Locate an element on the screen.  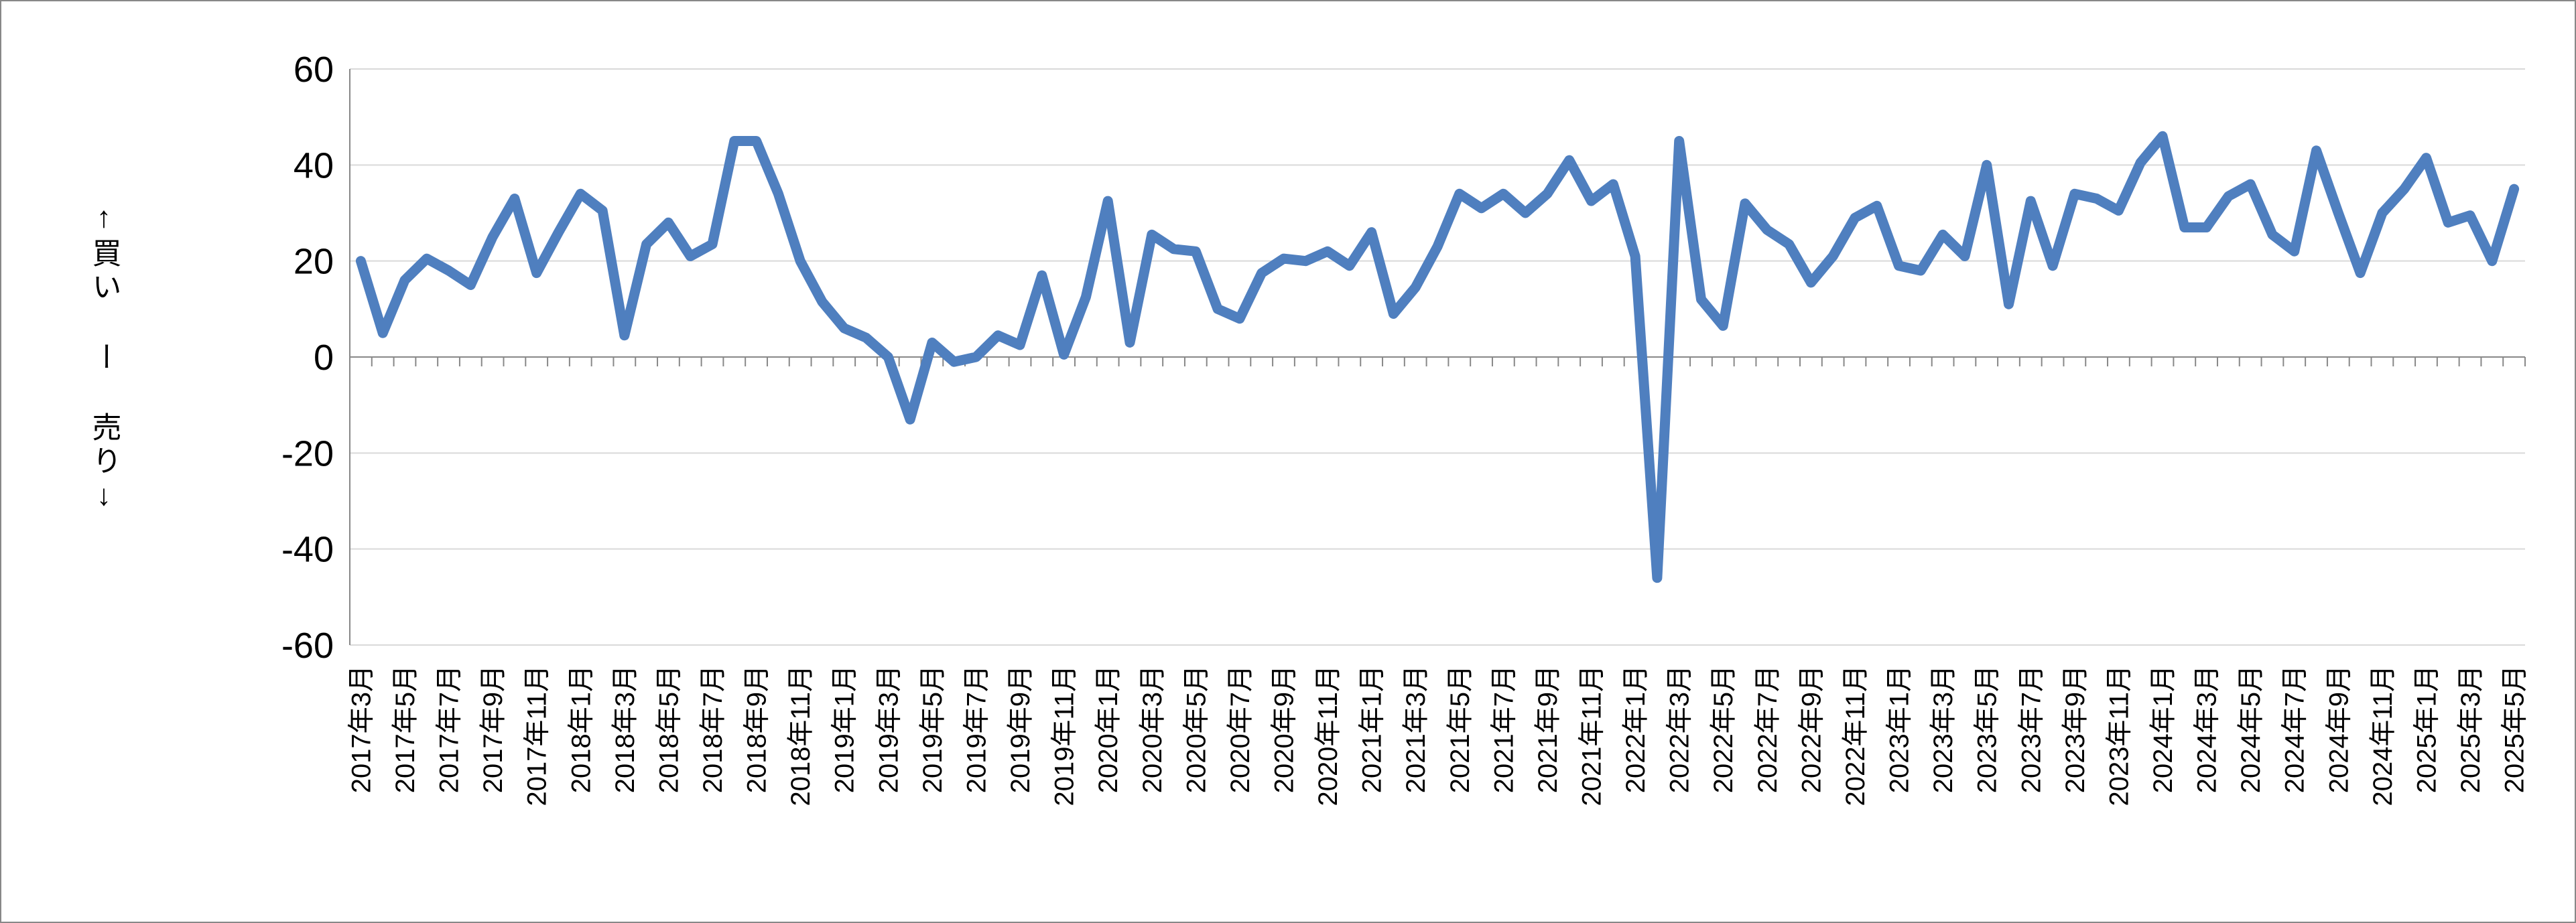
x-tick-label: 2017年5月 is located at coordinates (405, 729).